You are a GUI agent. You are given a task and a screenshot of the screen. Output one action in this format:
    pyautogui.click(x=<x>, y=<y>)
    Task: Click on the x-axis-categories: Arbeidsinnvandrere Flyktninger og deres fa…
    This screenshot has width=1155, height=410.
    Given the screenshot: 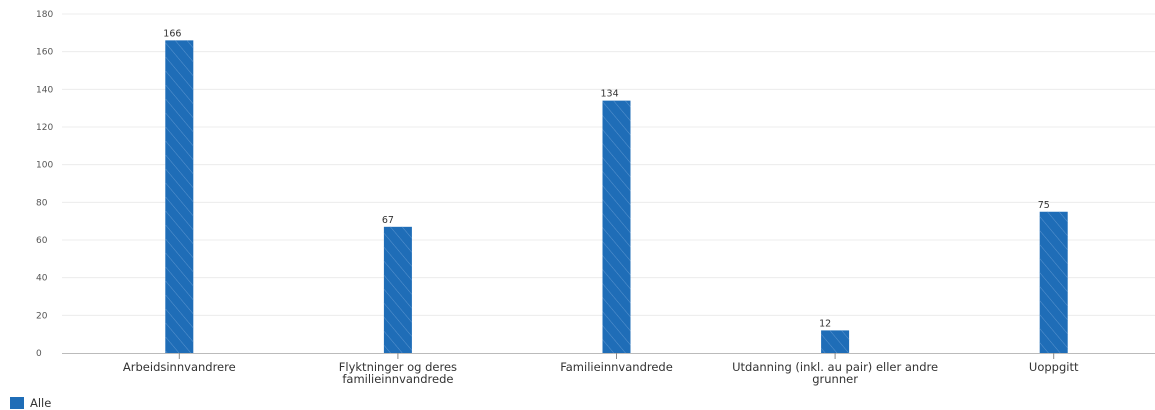 What is the action you would take?
    pyautogui.click(x=601, y=373)
    